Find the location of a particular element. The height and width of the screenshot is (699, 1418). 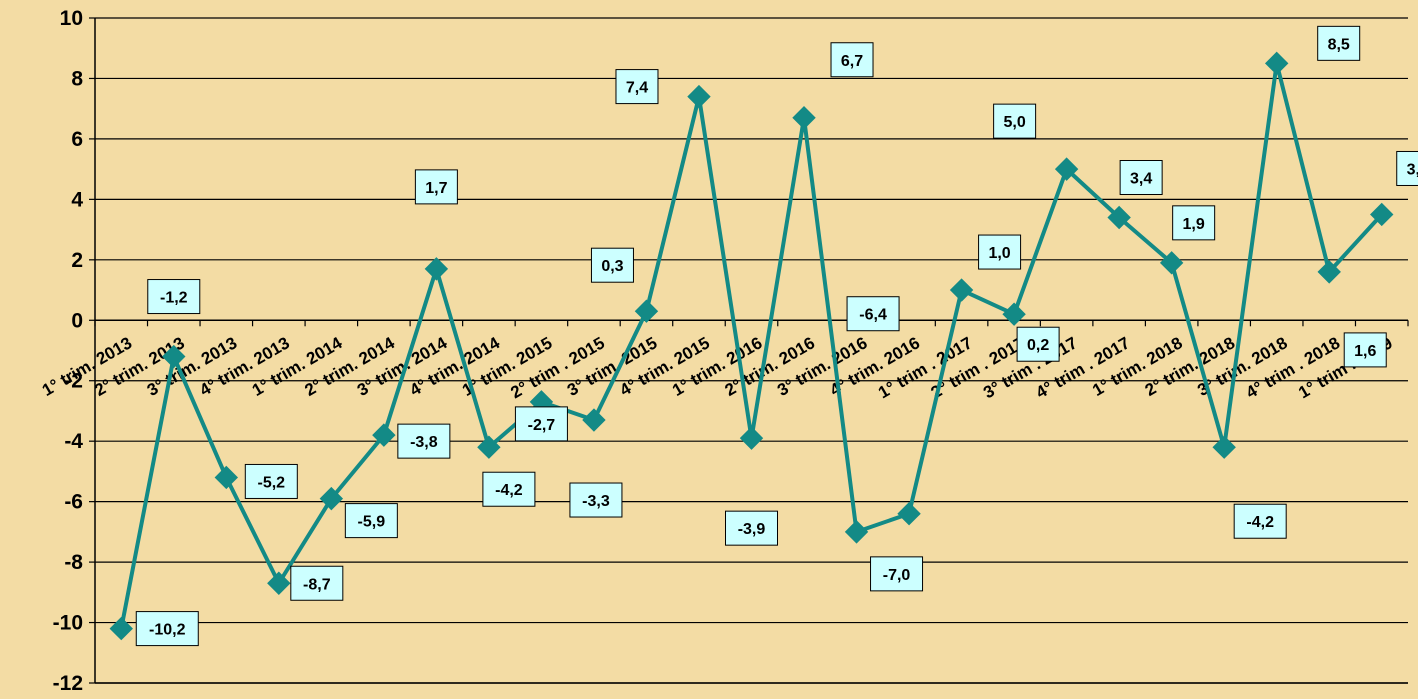

data-label-text: -3,3 is located at coordinates (596, 501).